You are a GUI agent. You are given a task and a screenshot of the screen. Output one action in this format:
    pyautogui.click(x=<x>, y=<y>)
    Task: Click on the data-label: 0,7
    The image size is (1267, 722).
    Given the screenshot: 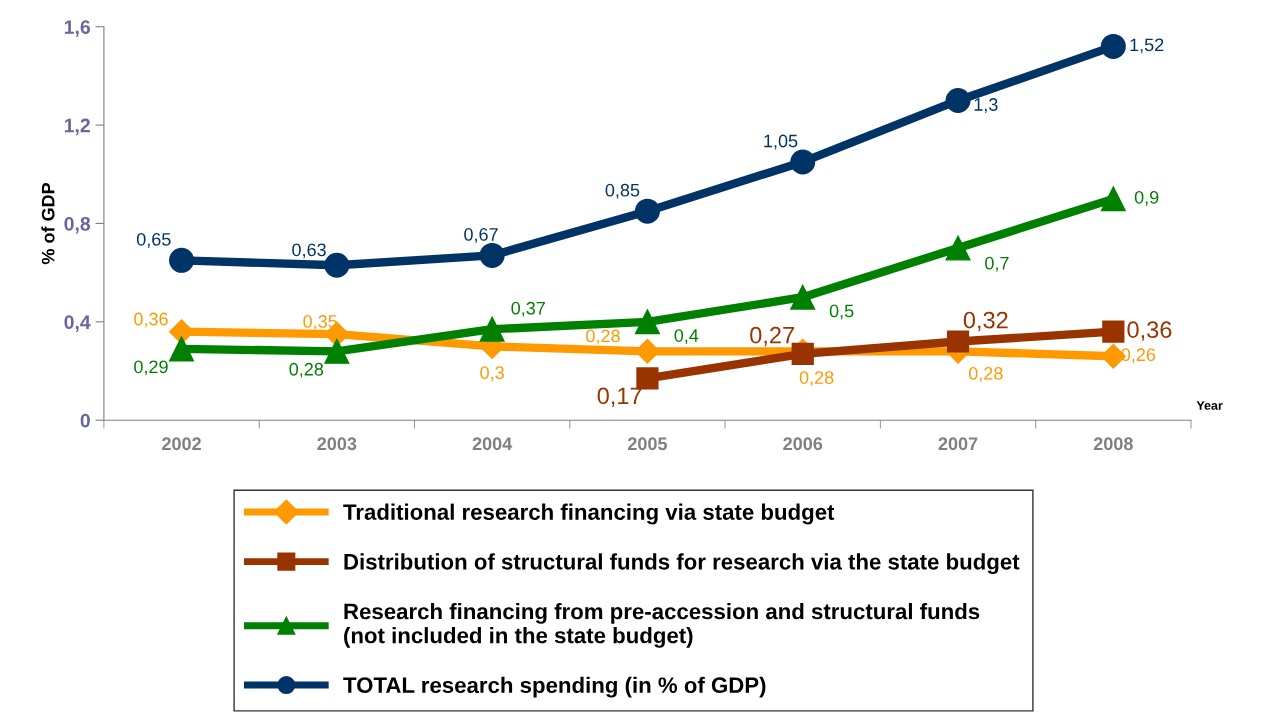 What is the action you would take?
    pyautogui.click(x=997, y=264)
    